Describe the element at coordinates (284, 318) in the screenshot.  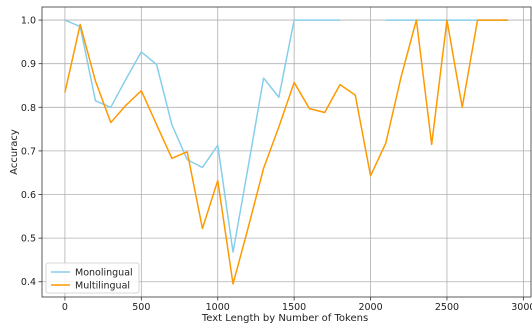
I see `x-axis-label: Text Length by Number of Tokens` at that location.